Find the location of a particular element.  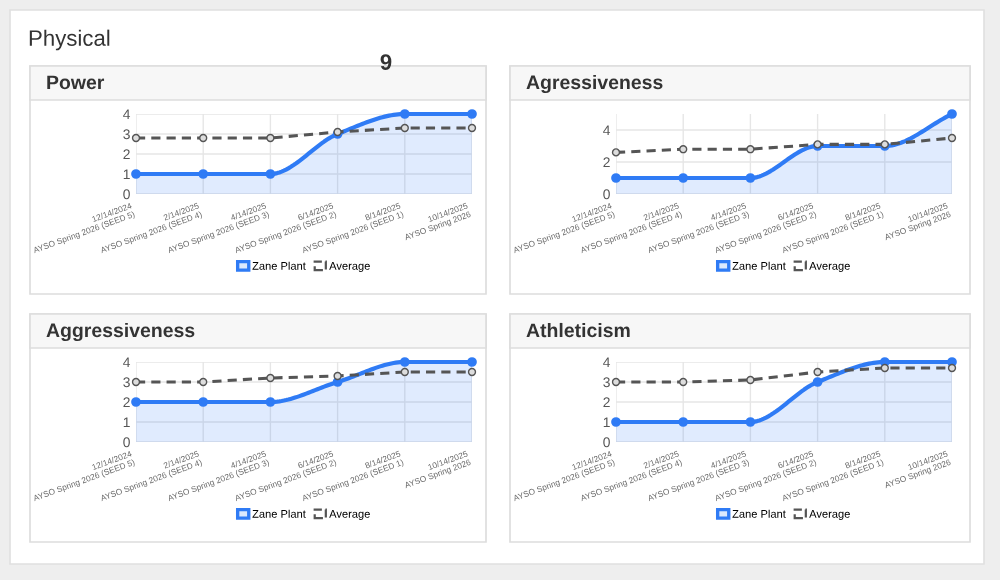

chart-title: Power is located at coordinates (76, 82).